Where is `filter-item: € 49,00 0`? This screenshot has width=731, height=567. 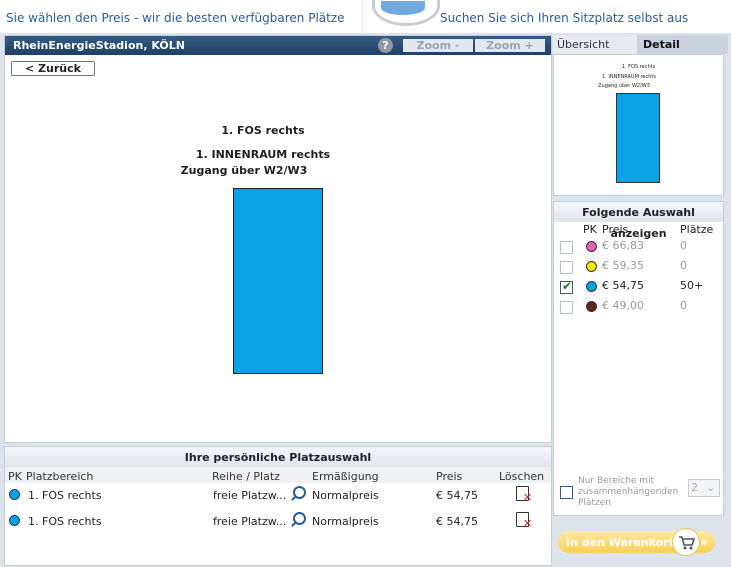 filter-item: € 49,00 0 is located at coordinates (638, 309).